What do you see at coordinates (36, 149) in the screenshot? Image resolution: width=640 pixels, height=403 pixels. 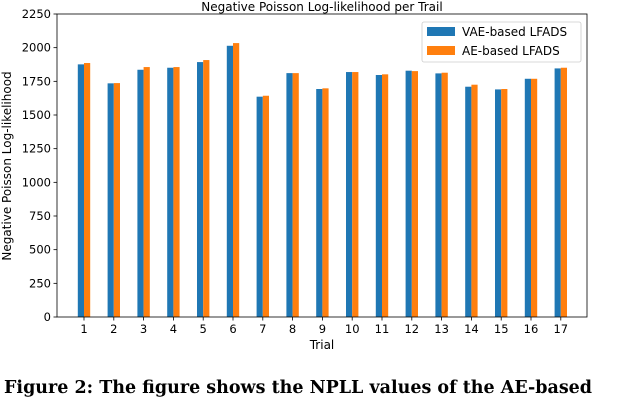 I see `y-tick-label: 1250` at bounding box center [36, 149].